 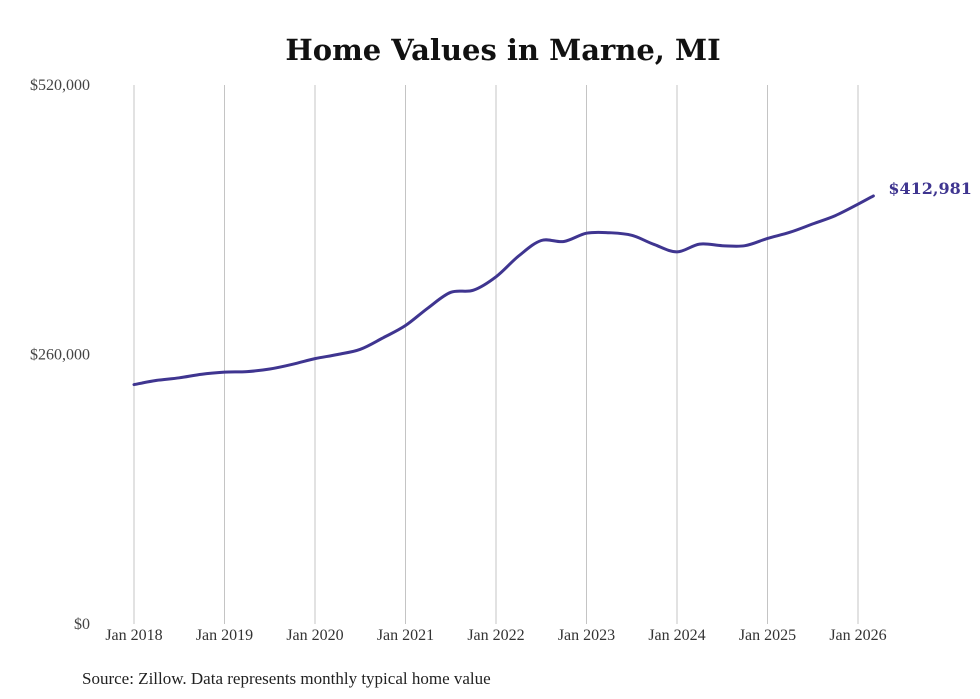 What do you see at coordinates (930, 188) in the screenshot?
I see `end-value-label: $412,981` at bounding box center [930, 188].